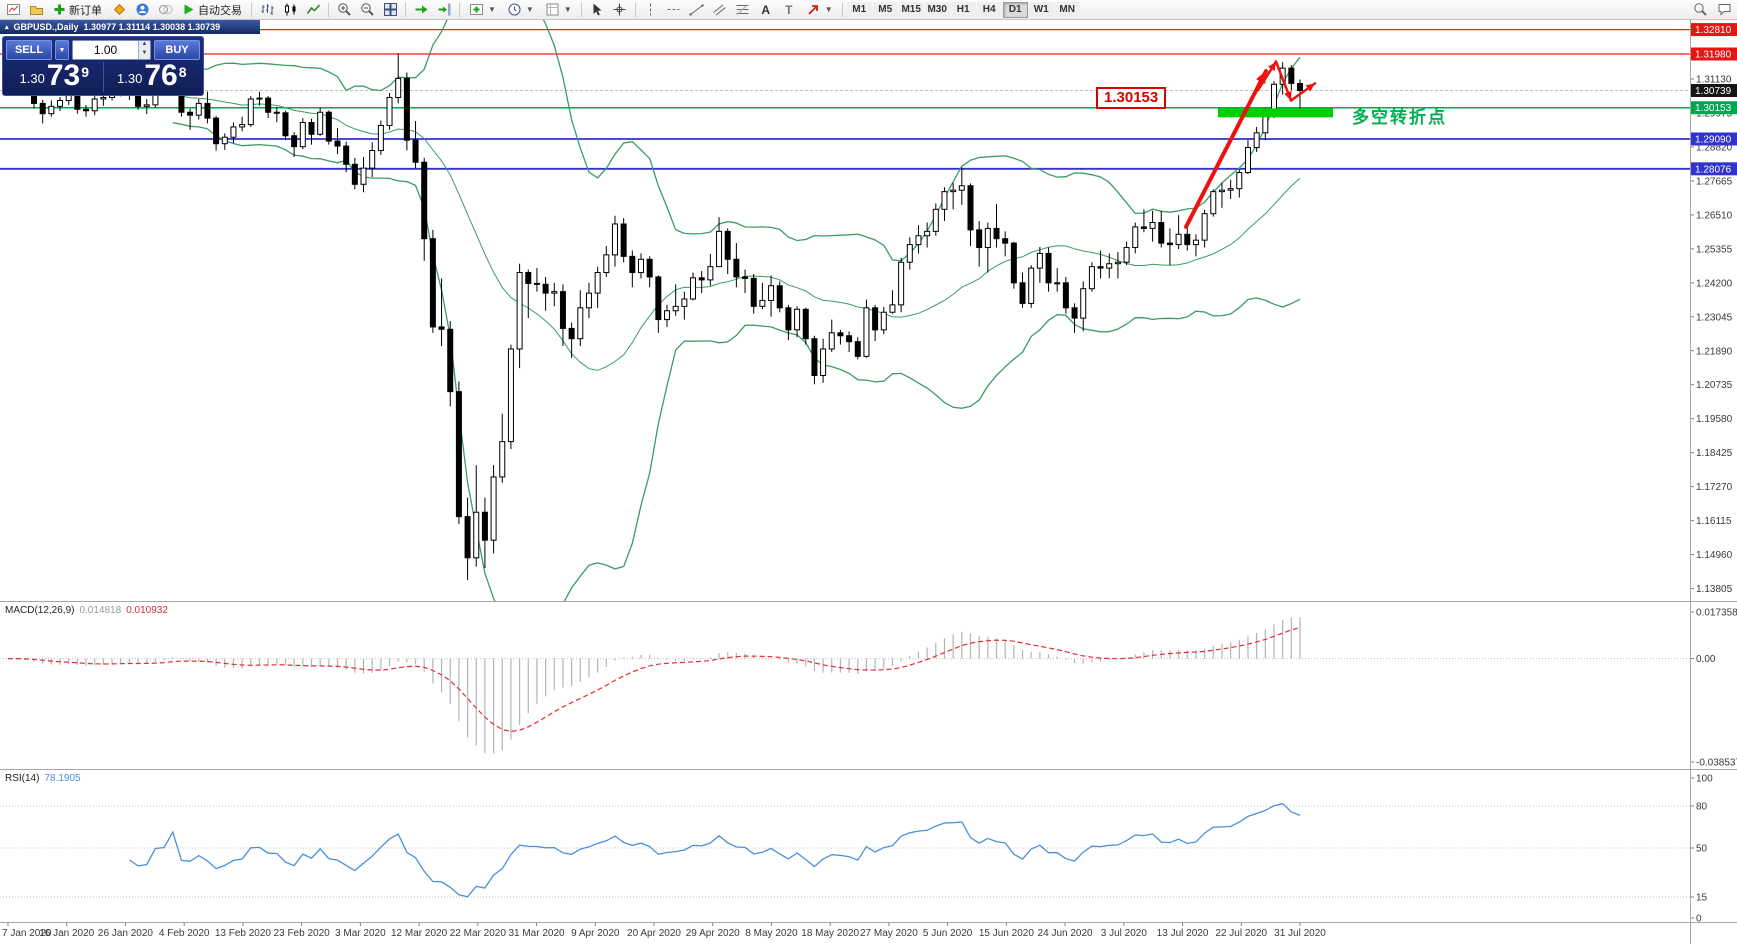  Describe the element at coordinates (743, 10) in the screenshot. I see `fibonacci-icon` at that location.